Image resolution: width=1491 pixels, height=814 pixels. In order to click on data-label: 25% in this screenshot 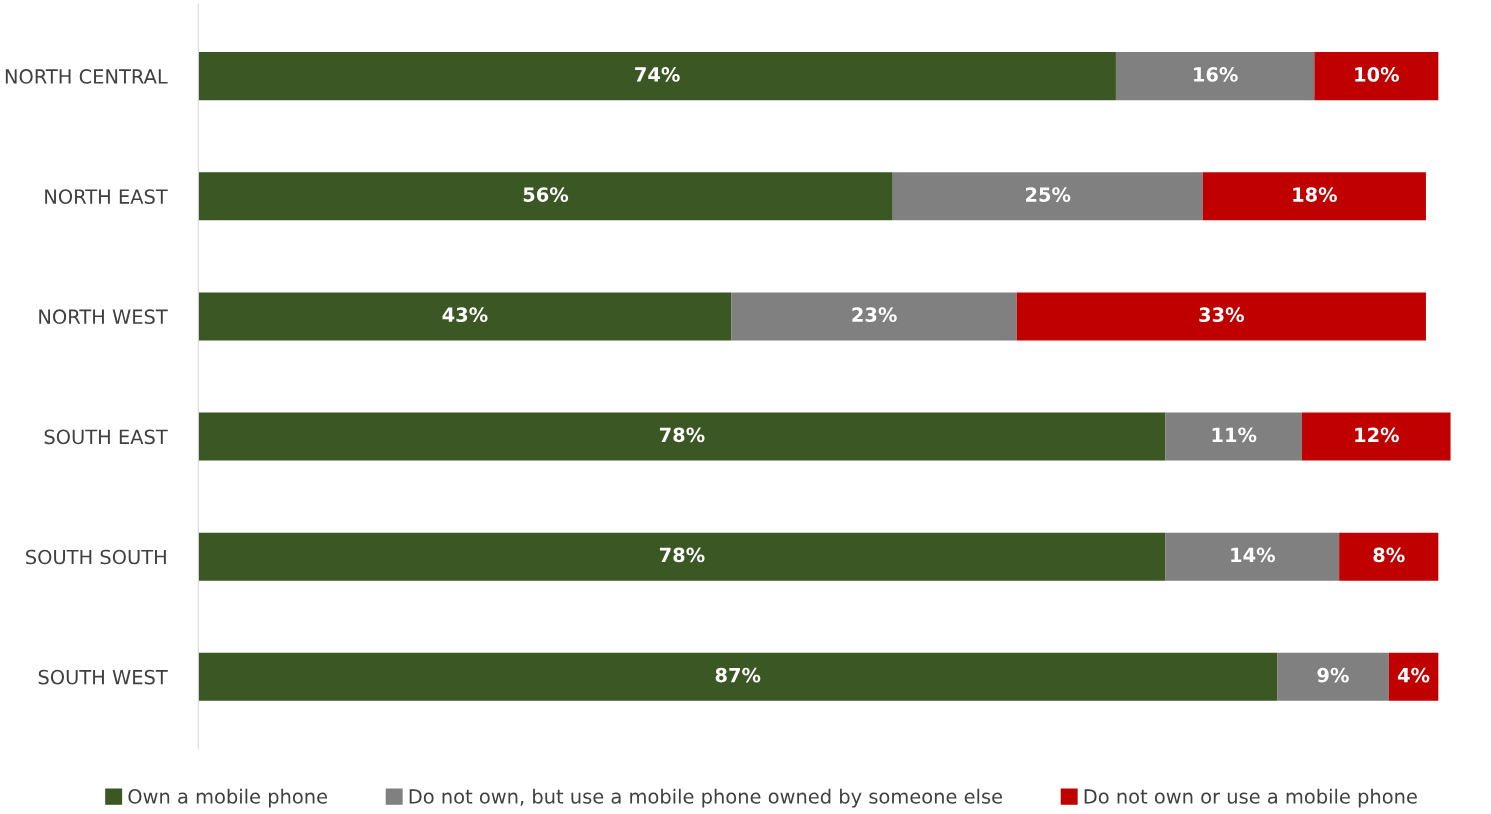, I will do `click(1048, 194)`.